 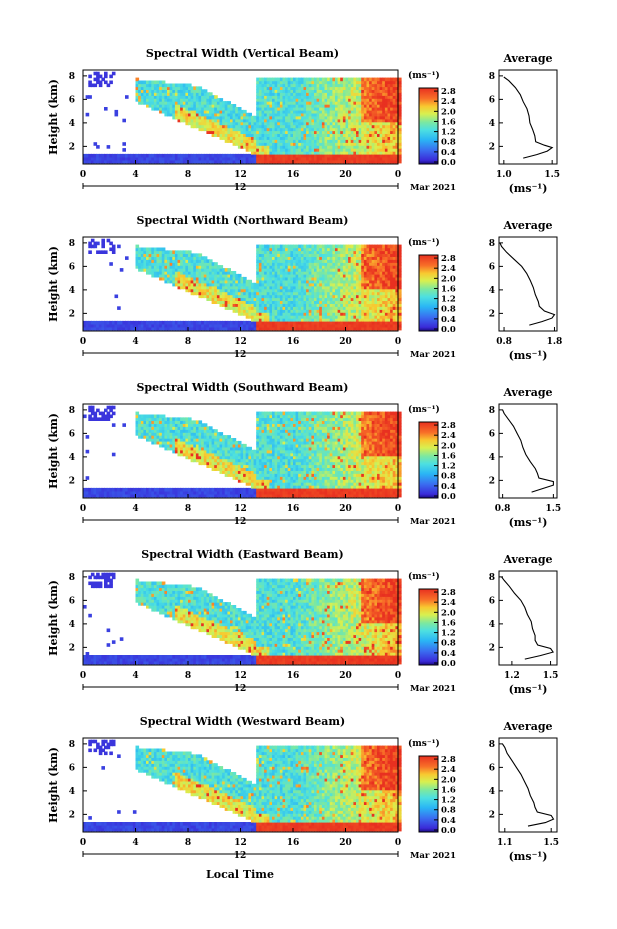 I want to click on y-axis-label: Height (km), so click(x=53, y=117).